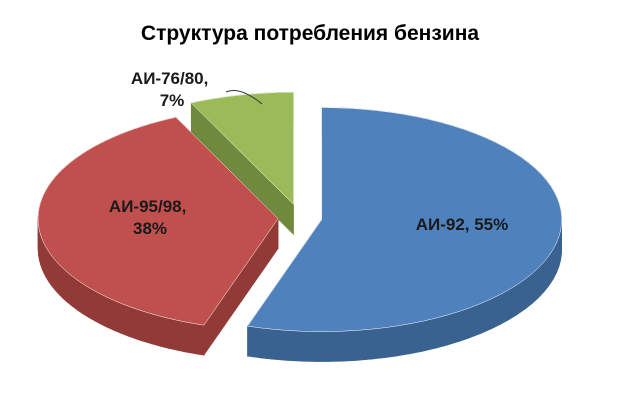 The width and height of the screenshot is (620, 402). What do you see at coordinates (310, 33) in the screenshot?
I see `chart-title: Структура потребления бензина` at bounding box center [310, 33].